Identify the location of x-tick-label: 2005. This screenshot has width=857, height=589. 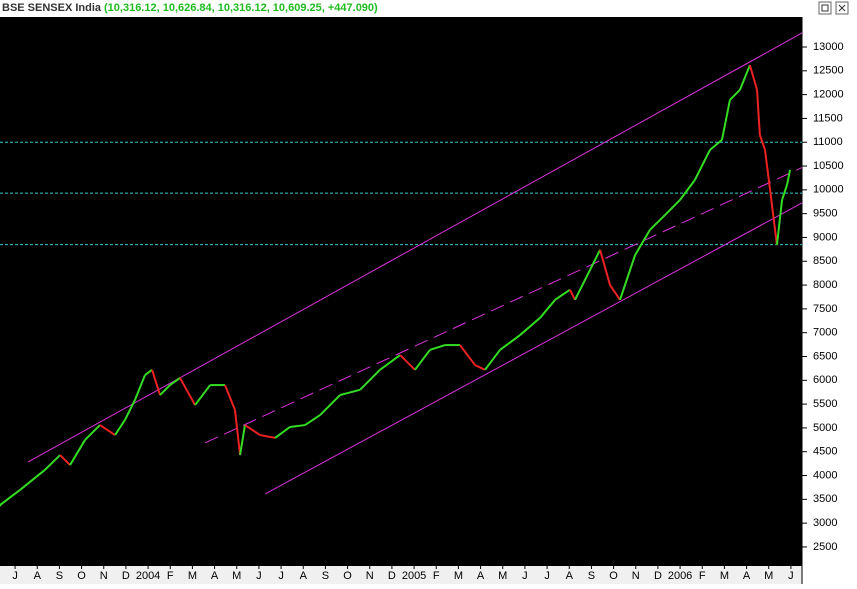
(414, 576).